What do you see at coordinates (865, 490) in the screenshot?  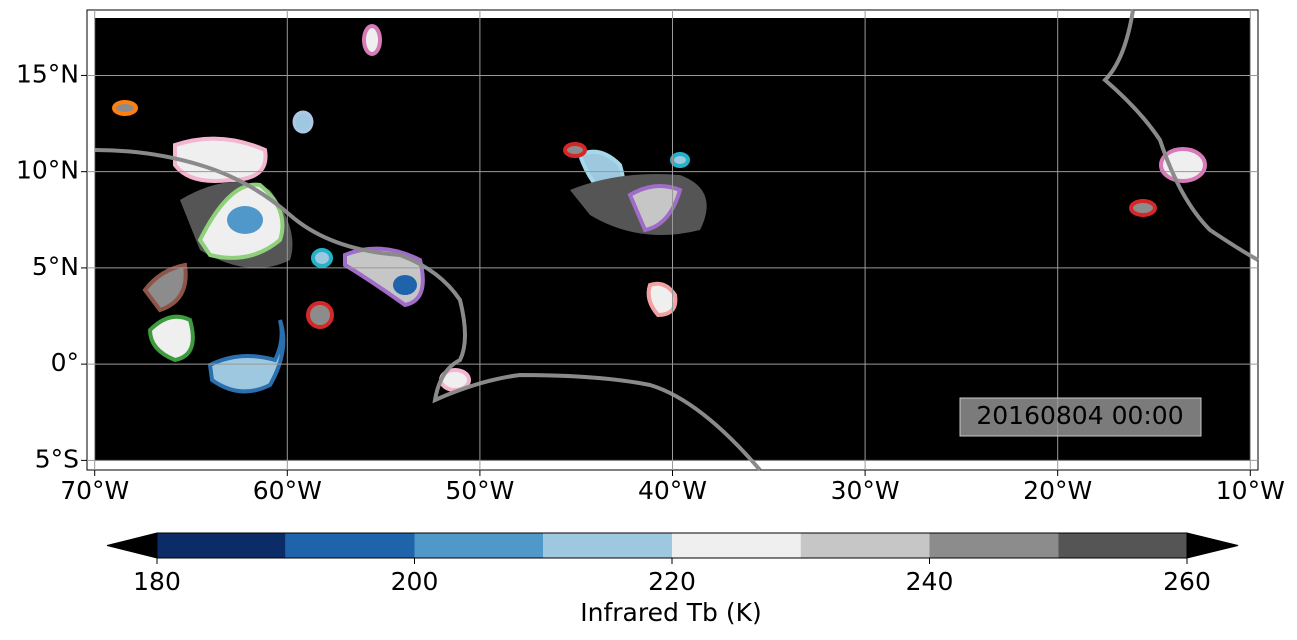 I see `x-tick-label: 30°W` at bounding box center [865, 490].